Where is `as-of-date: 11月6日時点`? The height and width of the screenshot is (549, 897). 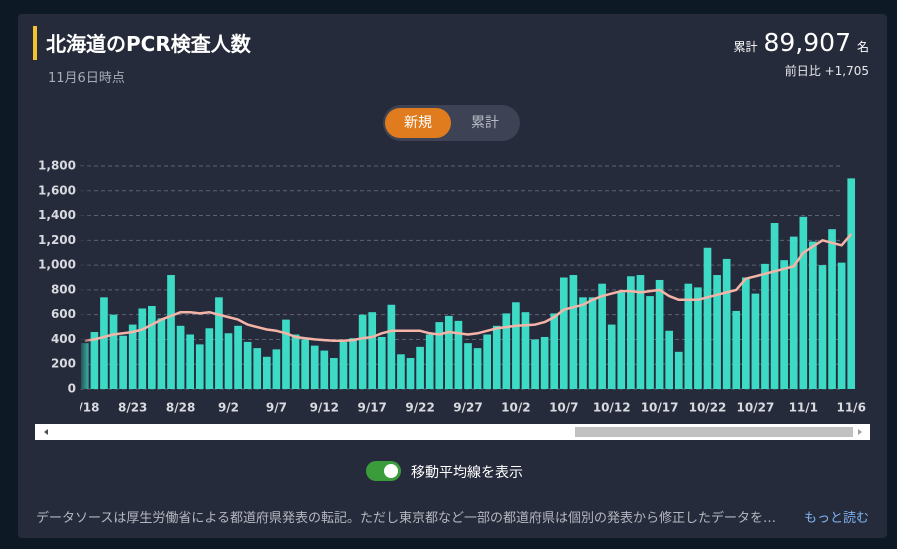 as-of-date: 11月6日時点 is located at coordinates (86, 78).